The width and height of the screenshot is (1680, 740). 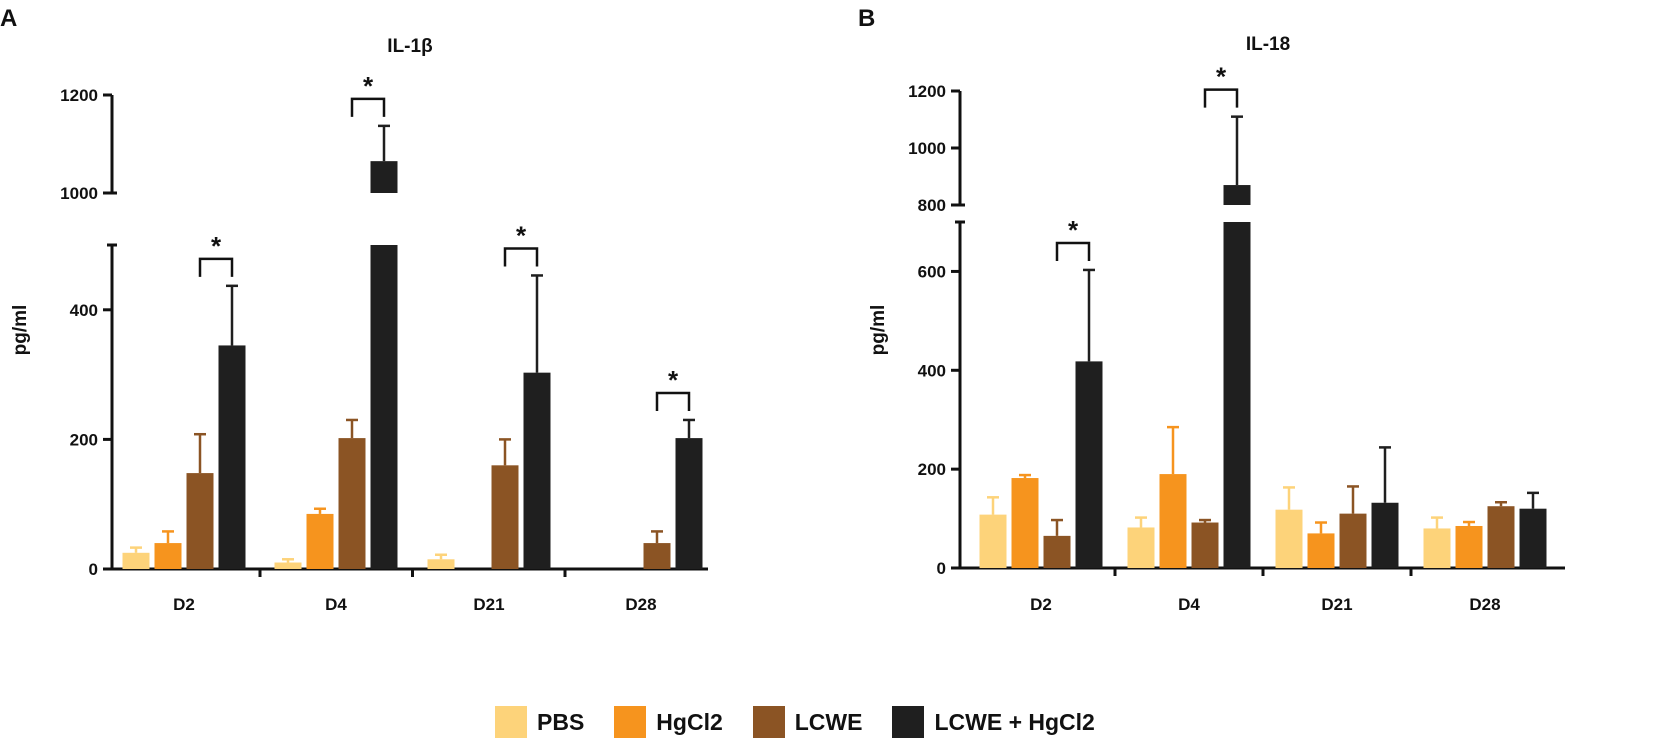 What do you see at coordinates (20, 330) in the screenshot?
I see `panel-a-ylabel: pg/ml` at bounding box center [20, 330].